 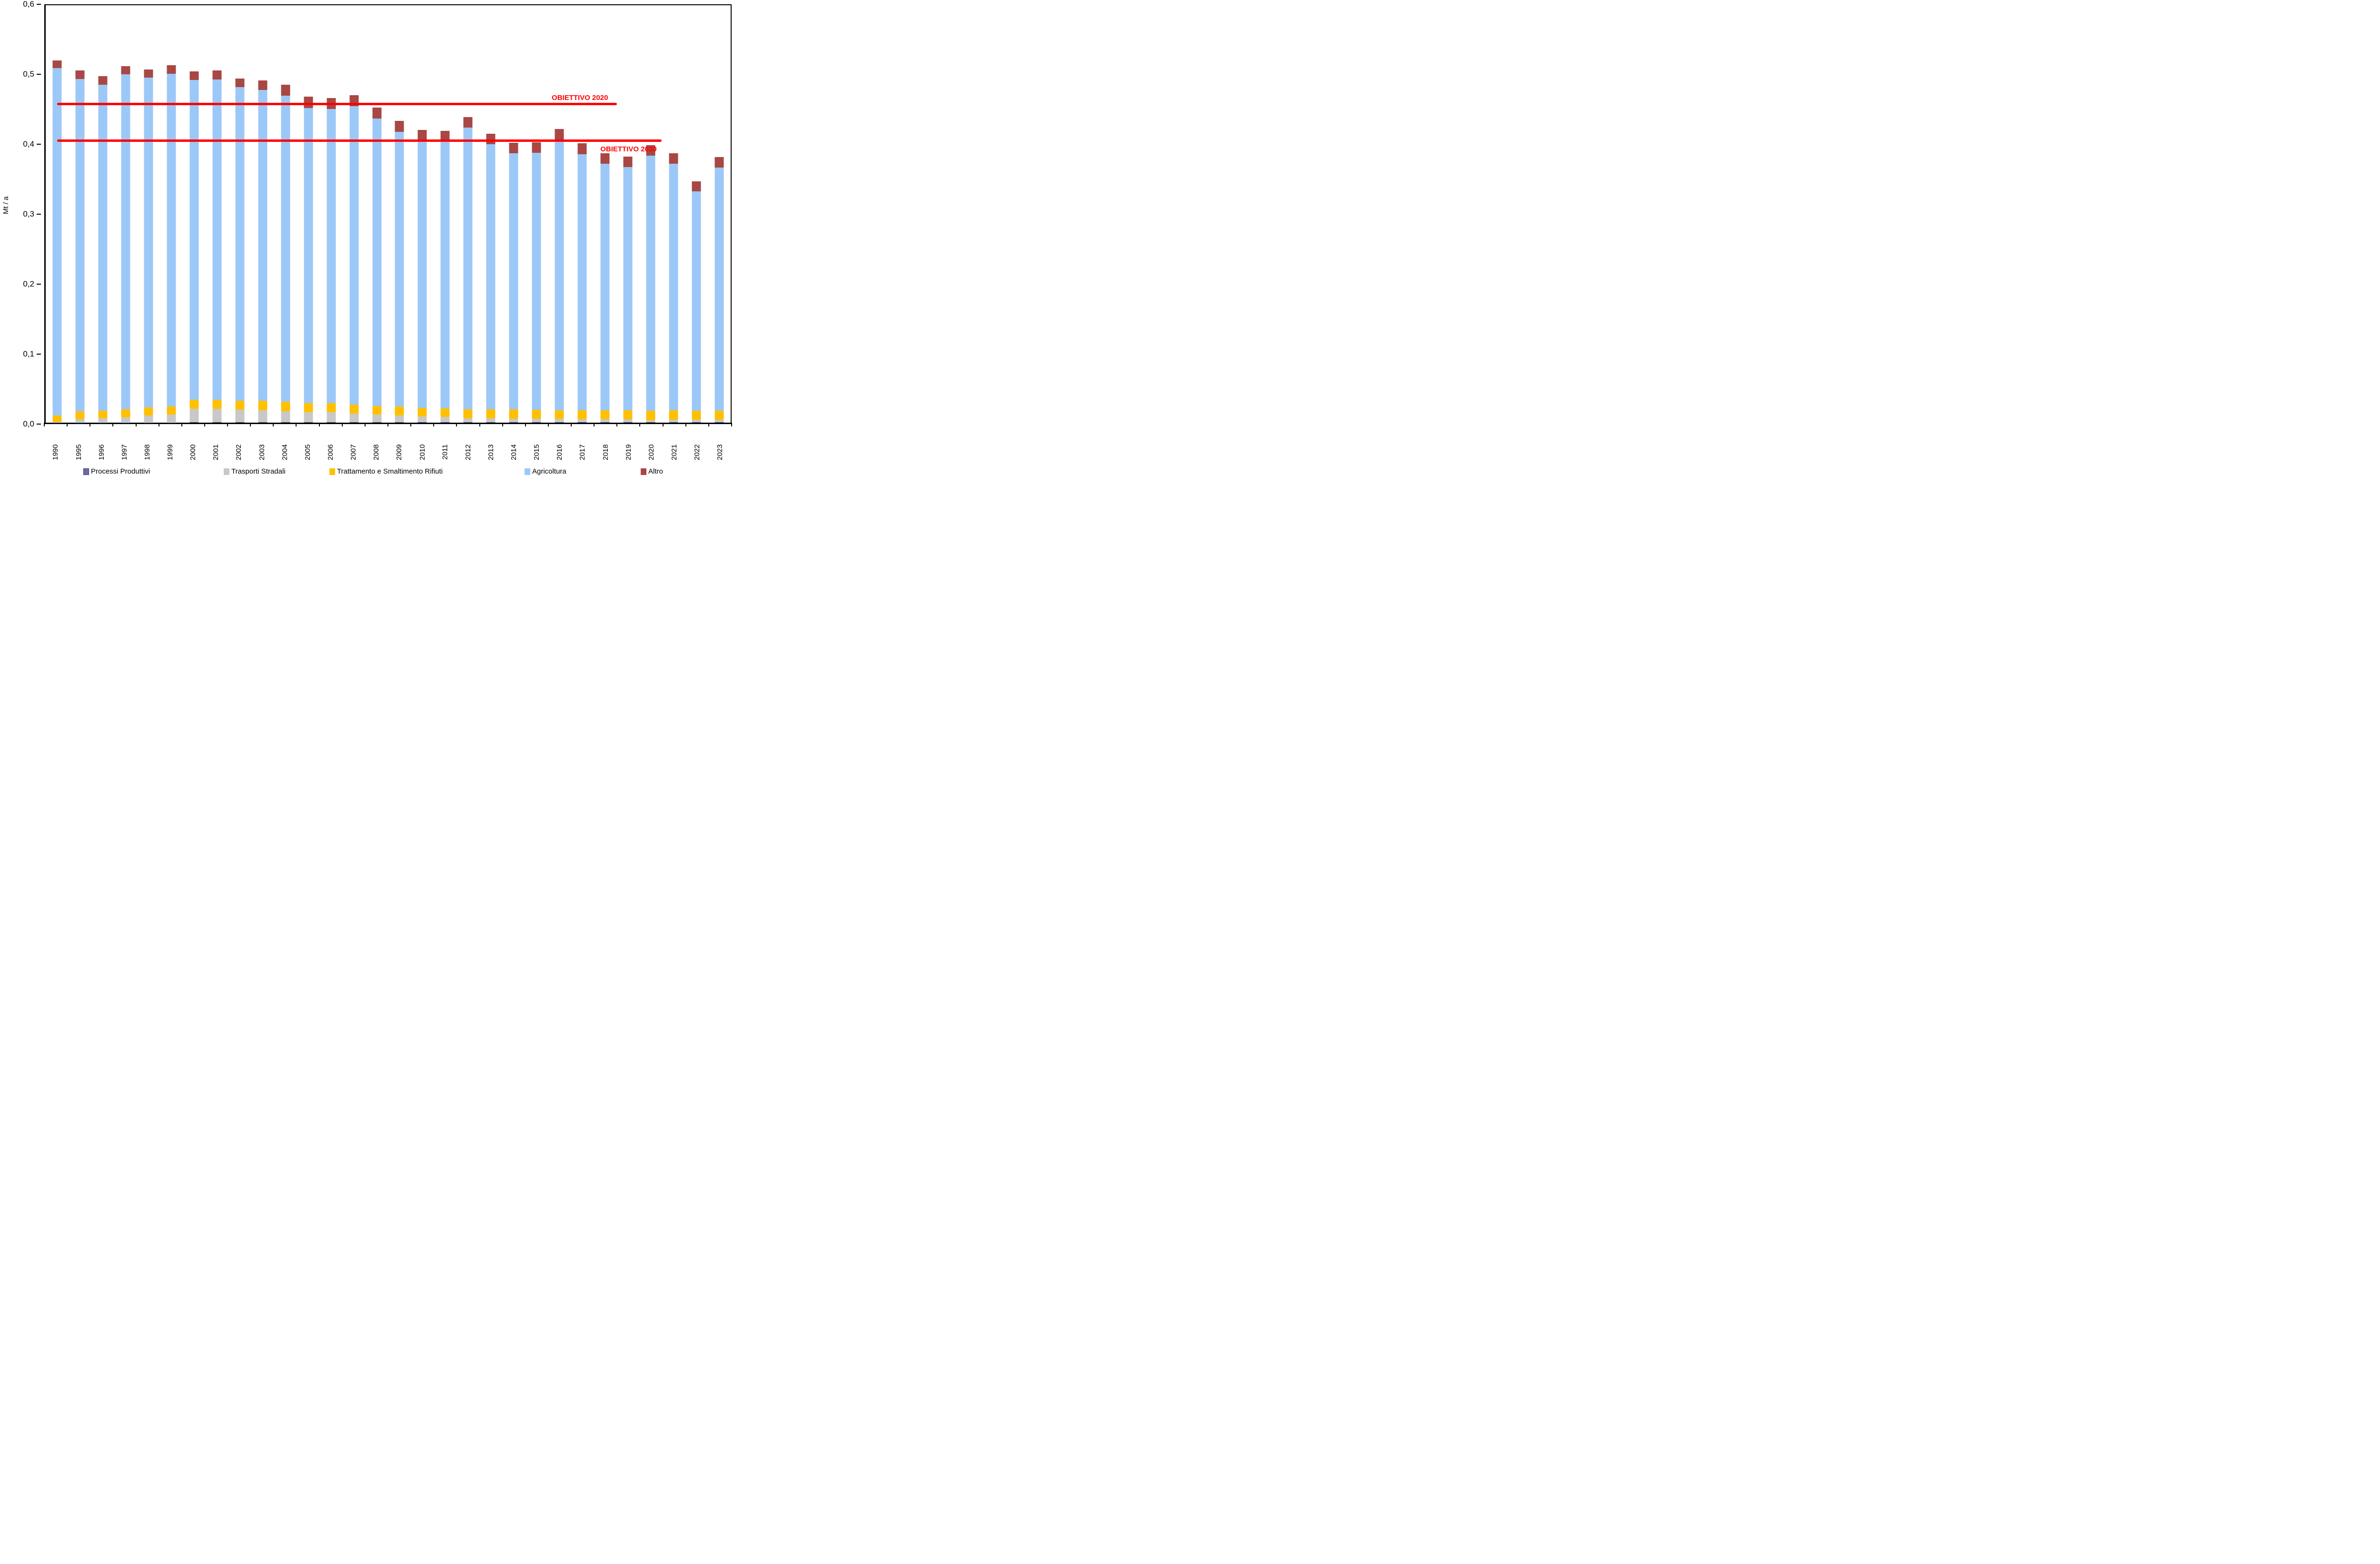 I want to click on x-tick-label-1995: 1995, so click(x=78, y=445).